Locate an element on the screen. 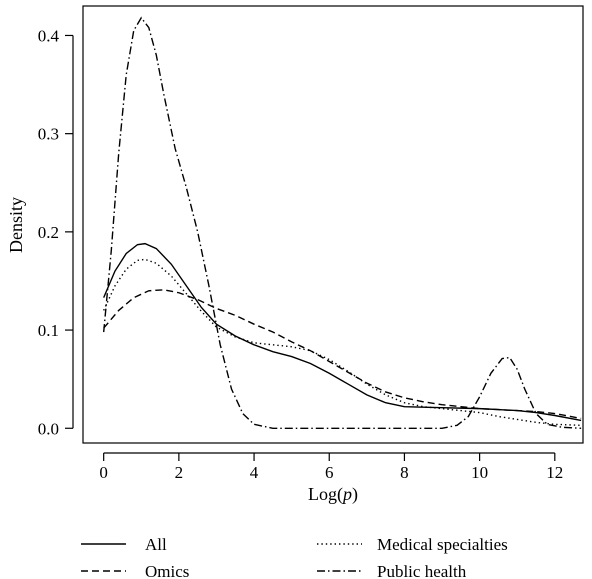  legend-item-public-health: Public health is located at coordinates (392, 570).